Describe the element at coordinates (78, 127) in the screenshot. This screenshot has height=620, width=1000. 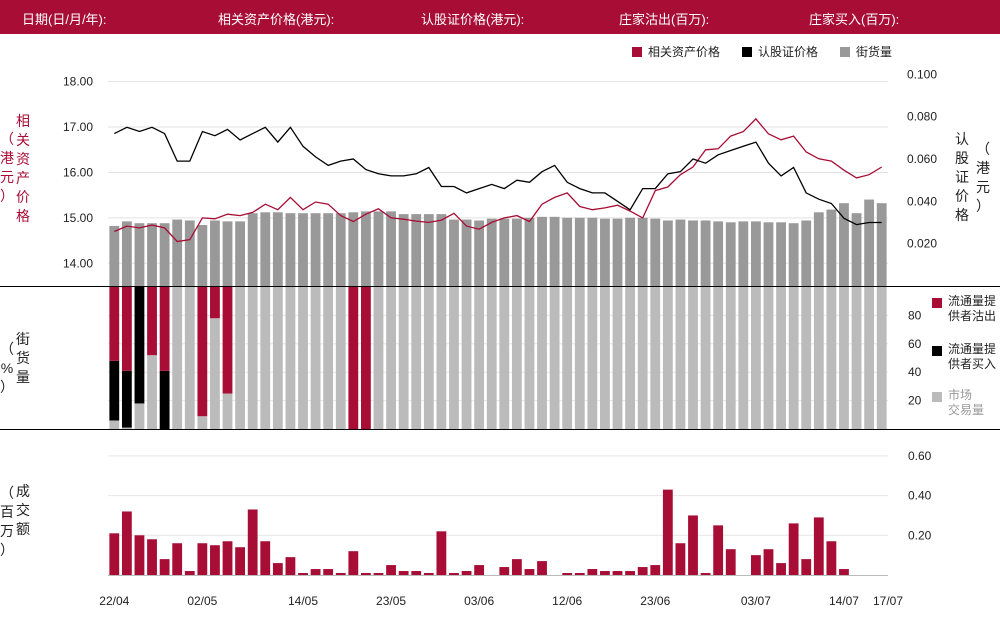
I see `left-price-tick: 17.00` at that location.